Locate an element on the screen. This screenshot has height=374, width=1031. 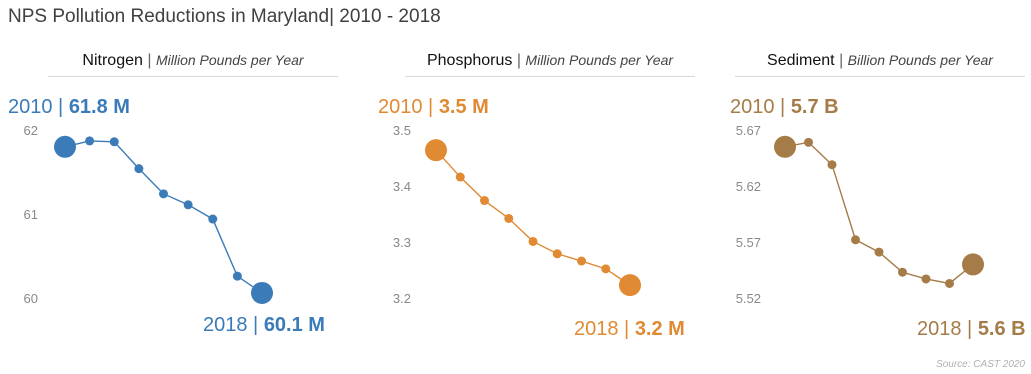
nitrogen-end-callout: 2018 | 60.1 M is located at coordinates (264, 325).